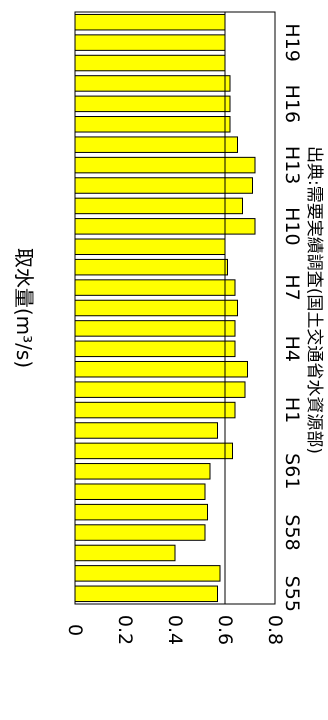  Describe the element at coordinates (292, 226) in the screenshot. I see `category-tick-label: H10` at that location.